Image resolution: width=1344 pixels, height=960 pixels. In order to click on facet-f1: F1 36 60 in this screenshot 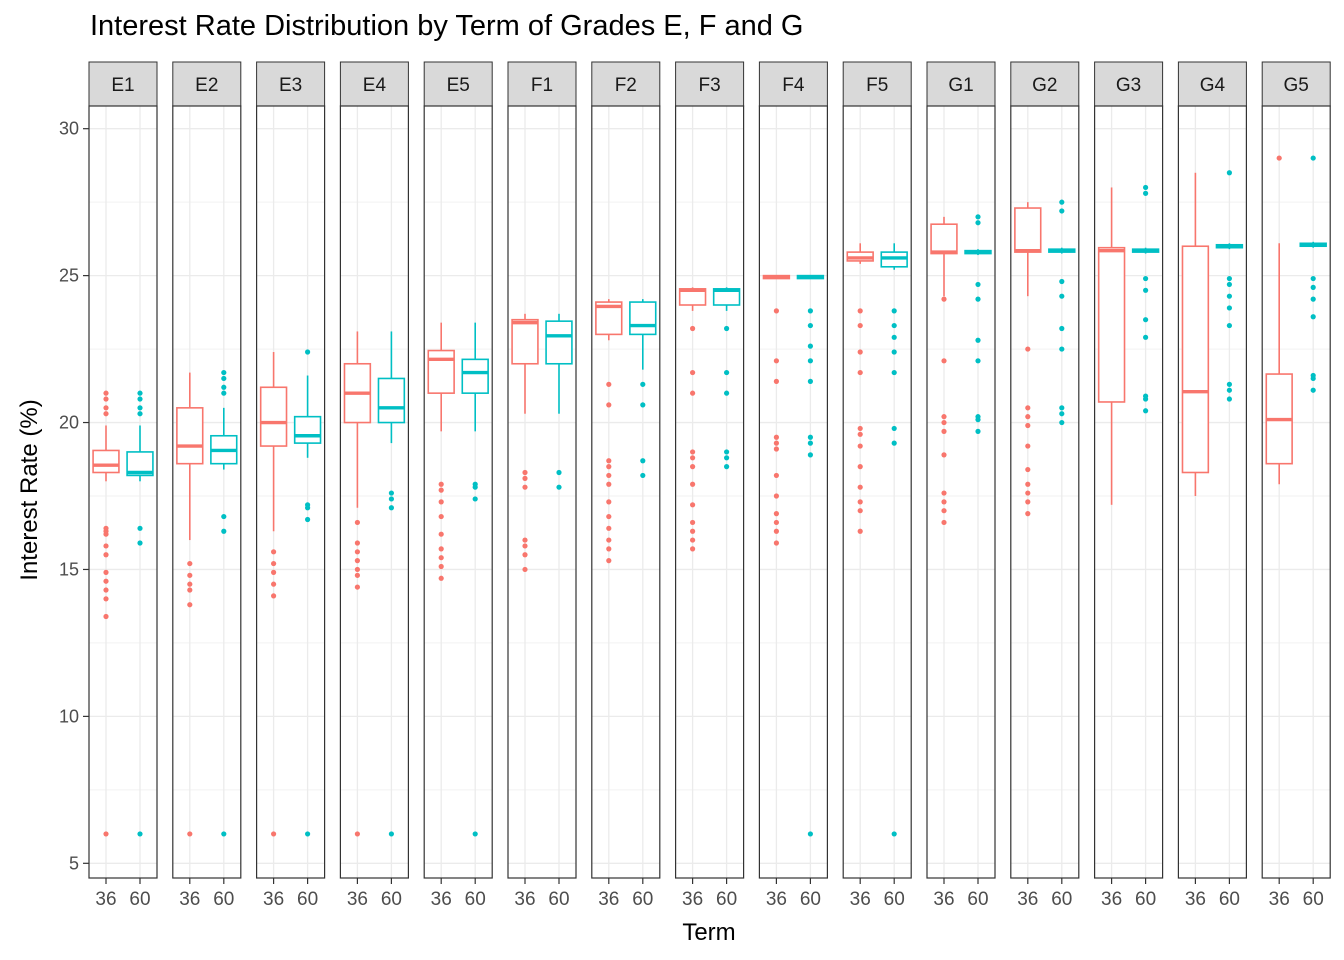, I will do `click(542, 485)`.